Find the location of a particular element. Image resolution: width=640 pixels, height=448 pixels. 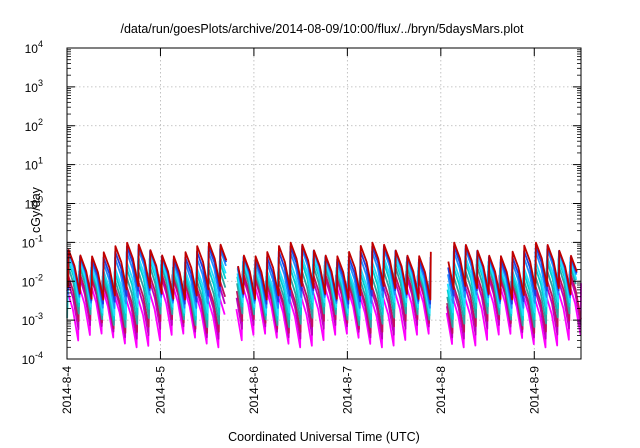

y-tick-exponent: 1 is located at coordinates (40, 161).